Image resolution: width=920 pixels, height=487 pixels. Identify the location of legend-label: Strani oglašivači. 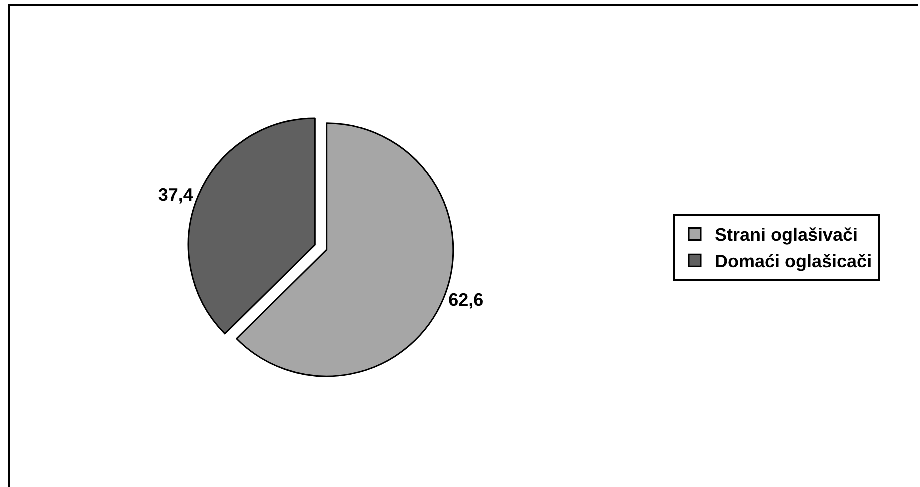
(786, 235).